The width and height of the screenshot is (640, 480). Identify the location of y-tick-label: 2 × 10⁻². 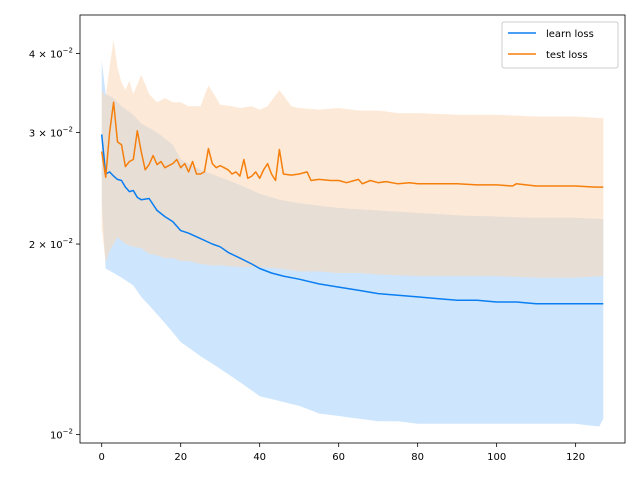
(51, 244).